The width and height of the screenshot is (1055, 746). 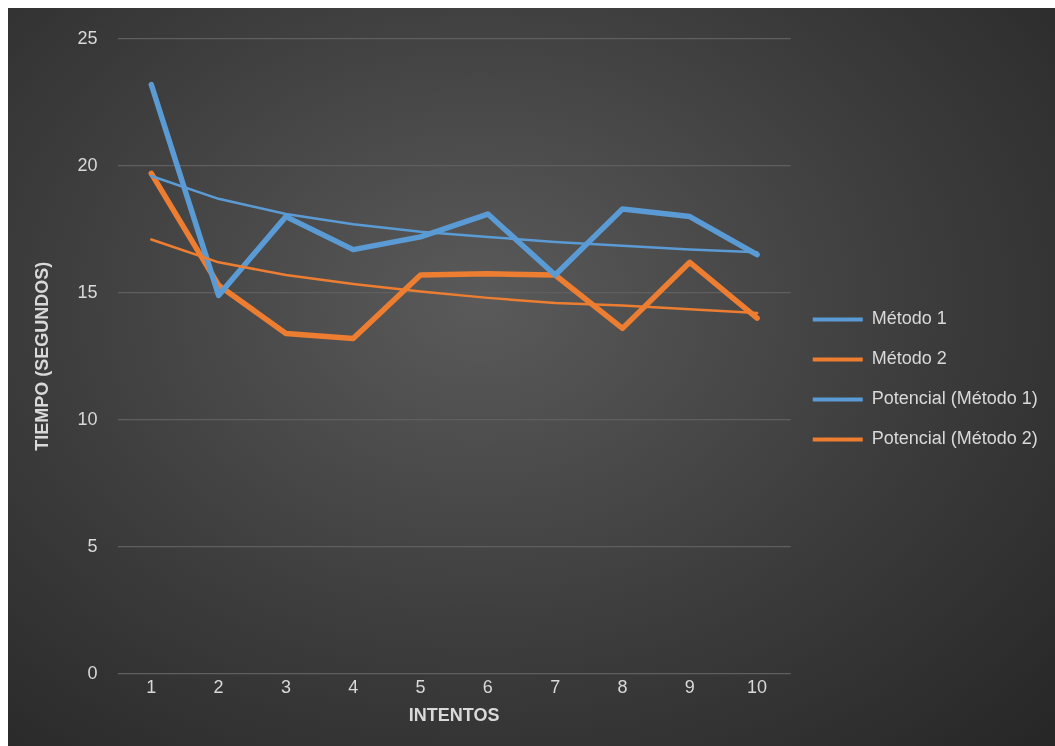 I want to click on y-tick-label: 15, so click(x=87, y=291).